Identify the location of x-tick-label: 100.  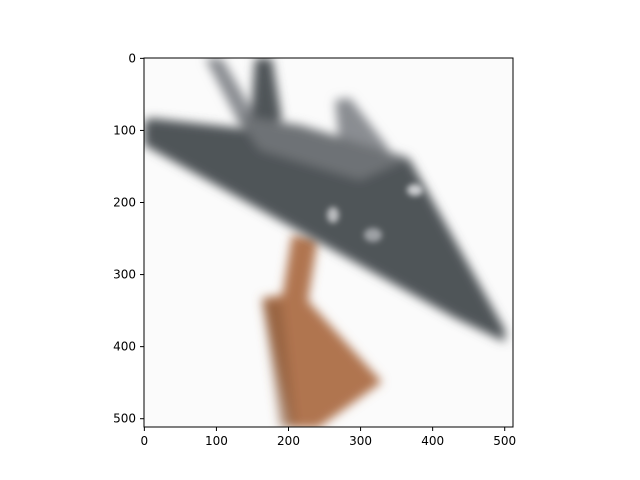
(216, 441).